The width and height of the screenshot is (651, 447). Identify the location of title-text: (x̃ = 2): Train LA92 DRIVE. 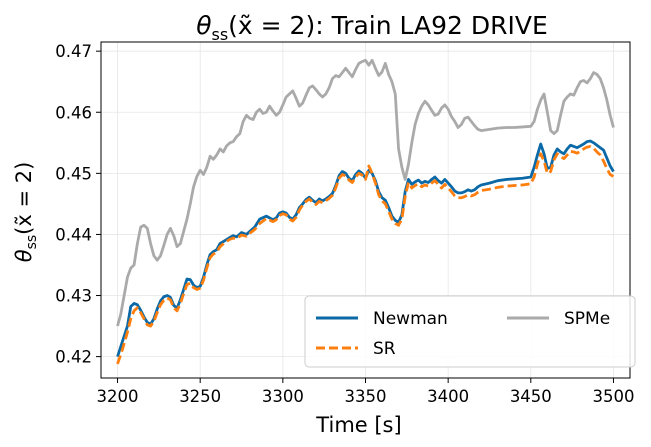
(388, 25).